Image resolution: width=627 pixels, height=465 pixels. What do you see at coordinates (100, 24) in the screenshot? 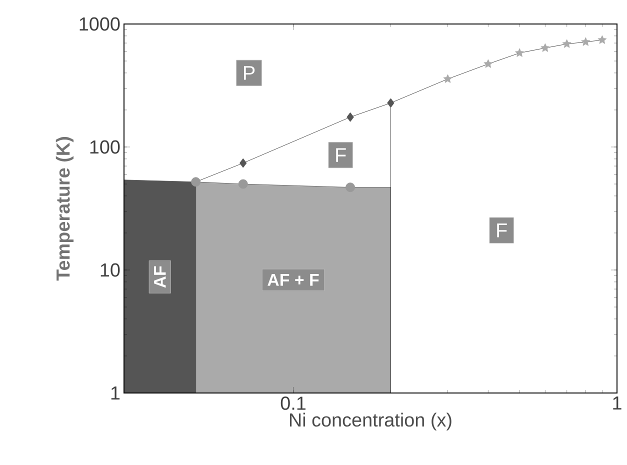
I see `y-tick-label: 1000` at bounding box center [100, 24].